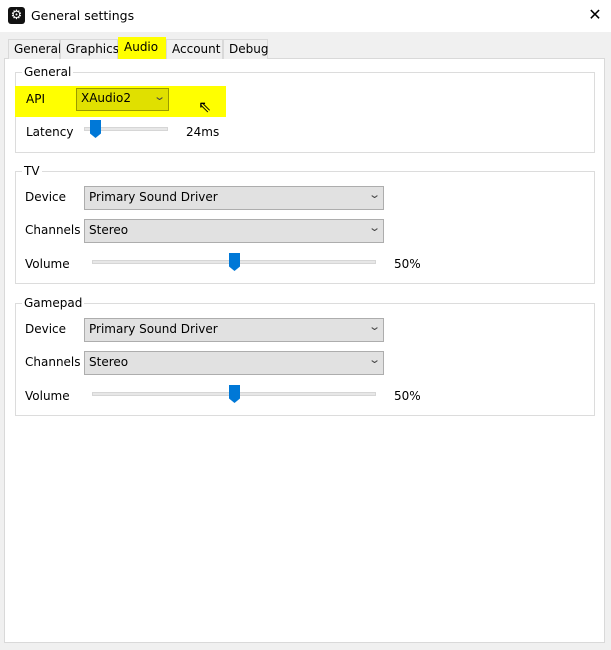 The width and height of the screenshot is (611, 650). I want to click on tab-account: Account, so click(194, 49).